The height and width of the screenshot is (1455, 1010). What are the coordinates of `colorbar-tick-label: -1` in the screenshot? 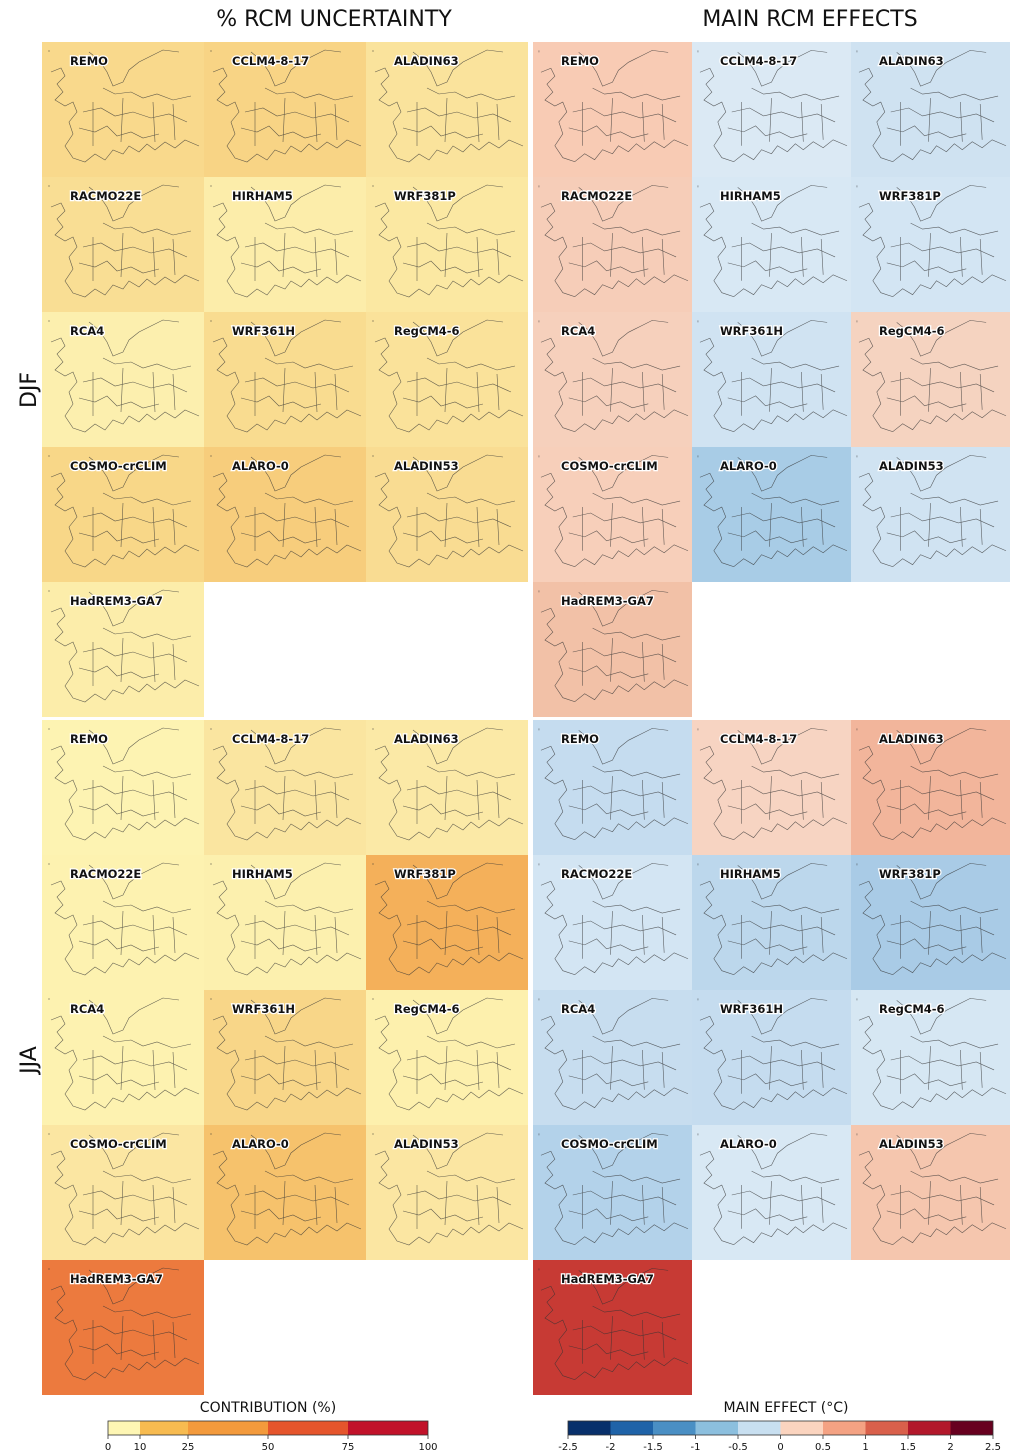 It's located at (696, 1447).